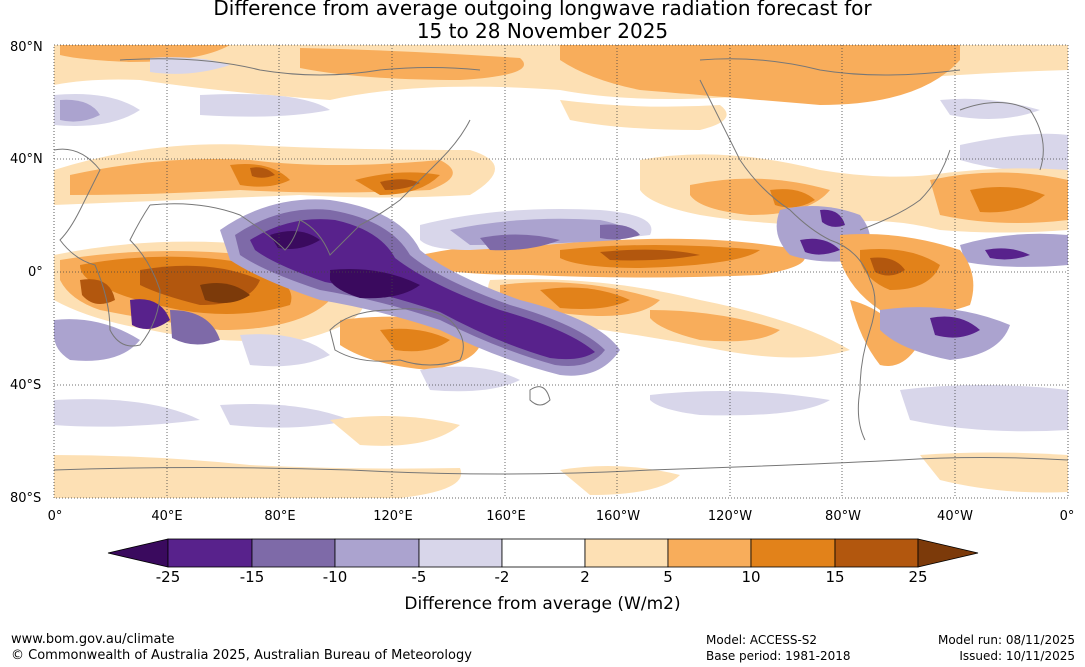  I want to click on lon-label-80w: 80°W, so click(843, 516).